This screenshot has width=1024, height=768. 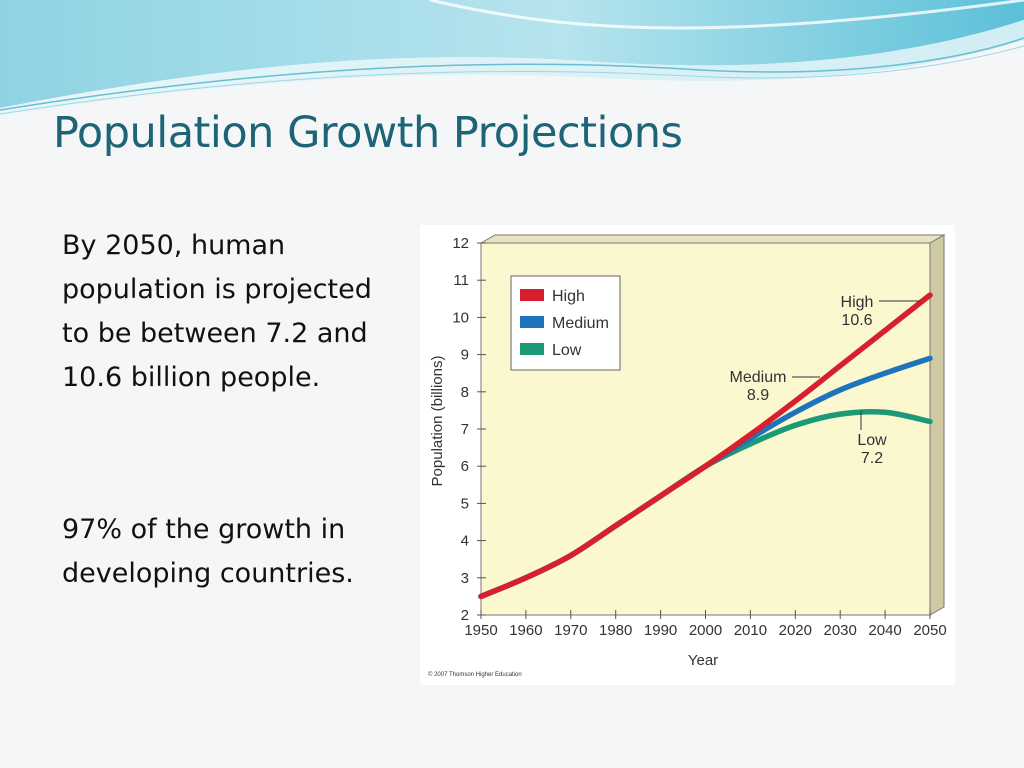 I want to click on plot-side-face, so click(x=937, y=425).